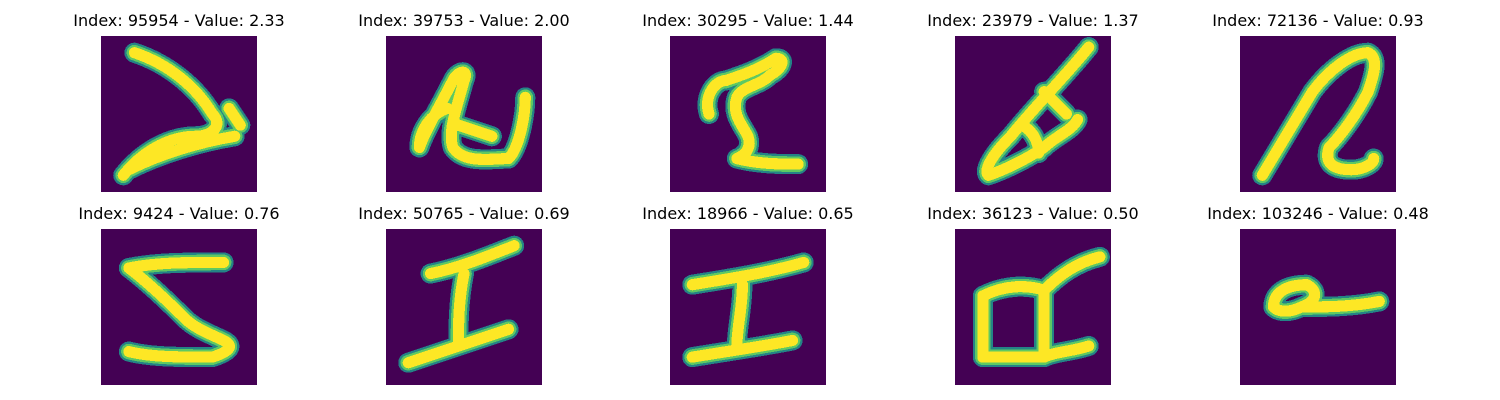 The height and width of the screenshot is (400, 1500). I want to click on image-panel: Index: 103246 - Value: 0.48, so click(1318, 297).